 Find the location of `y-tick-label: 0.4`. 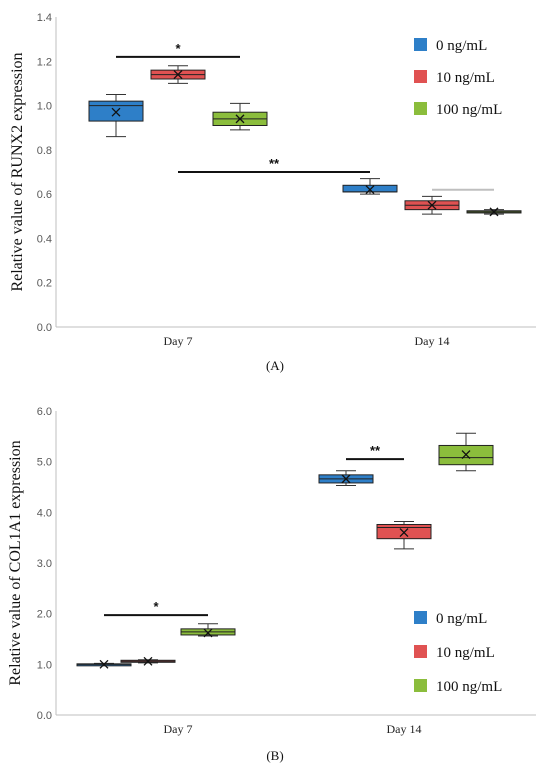

y-tick-label: 0.4 is located at coordinates (44, 239).